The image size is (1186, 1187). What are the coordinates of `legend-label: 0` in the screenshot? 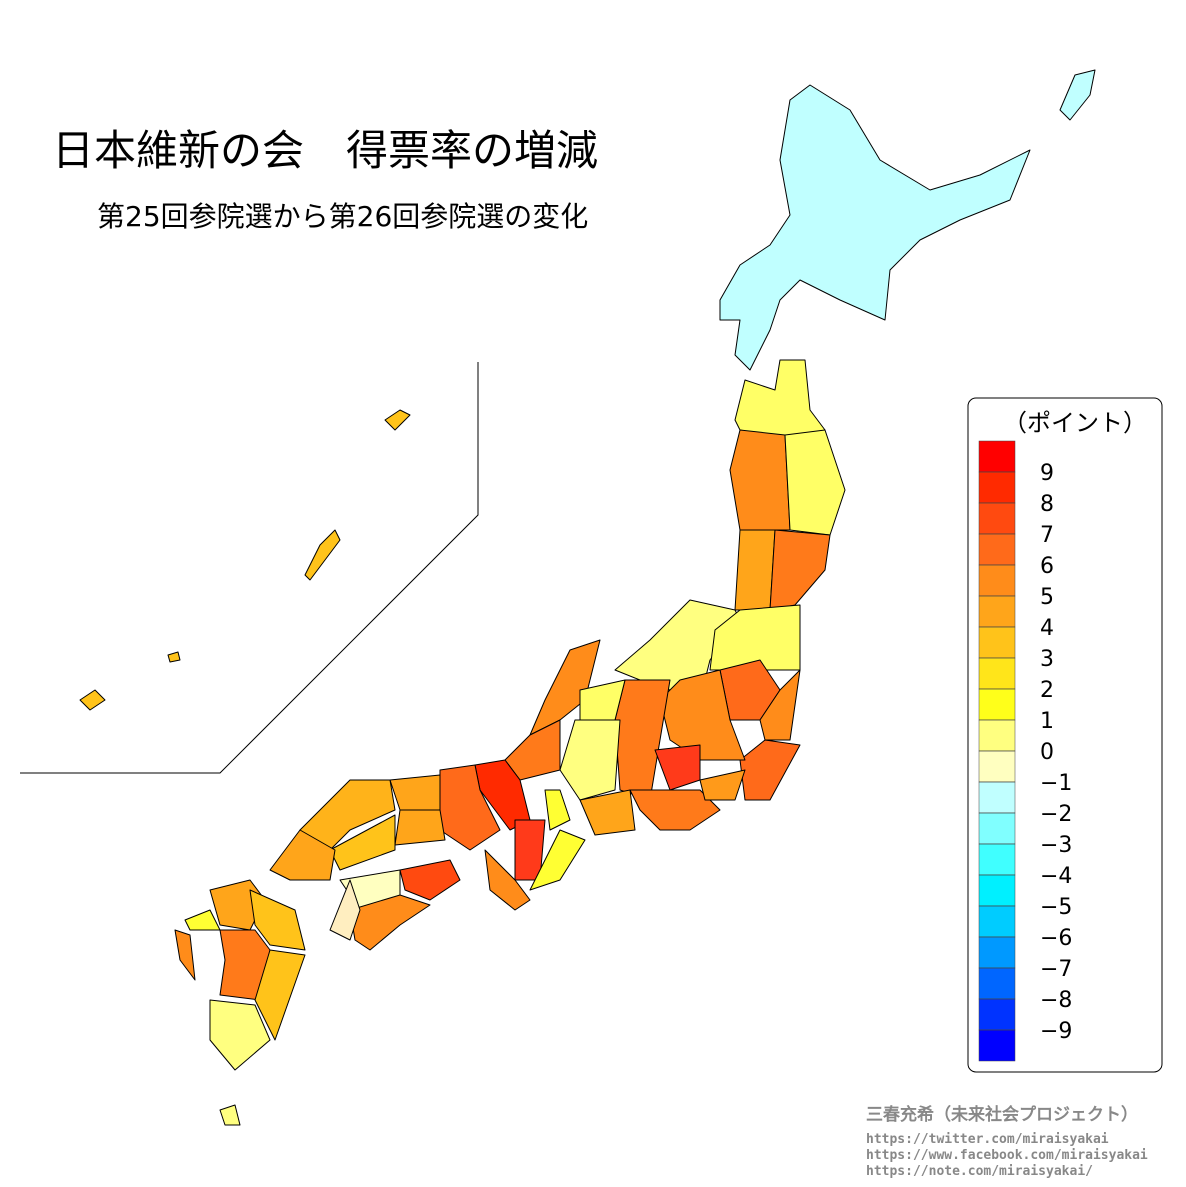 It's located at (1047, 752).